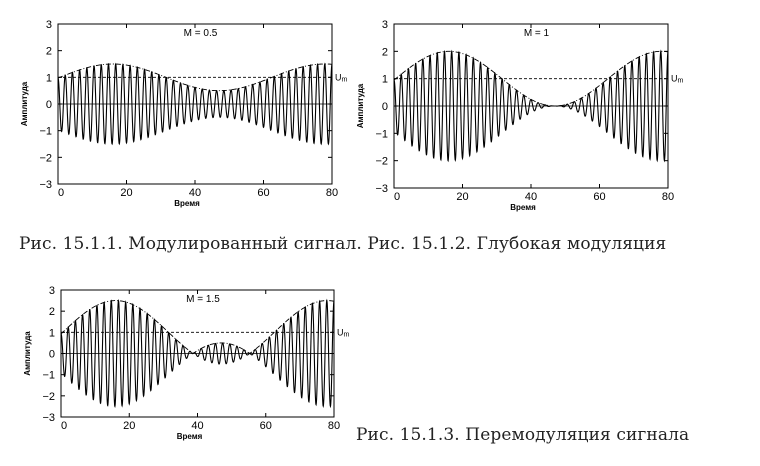  What do you see at coordinates (523, 435) in the screenshot?
I see `caption-fig3: Рис. 15.1.3. Перемодуляция сигнала` at bounding box center [523, 435].